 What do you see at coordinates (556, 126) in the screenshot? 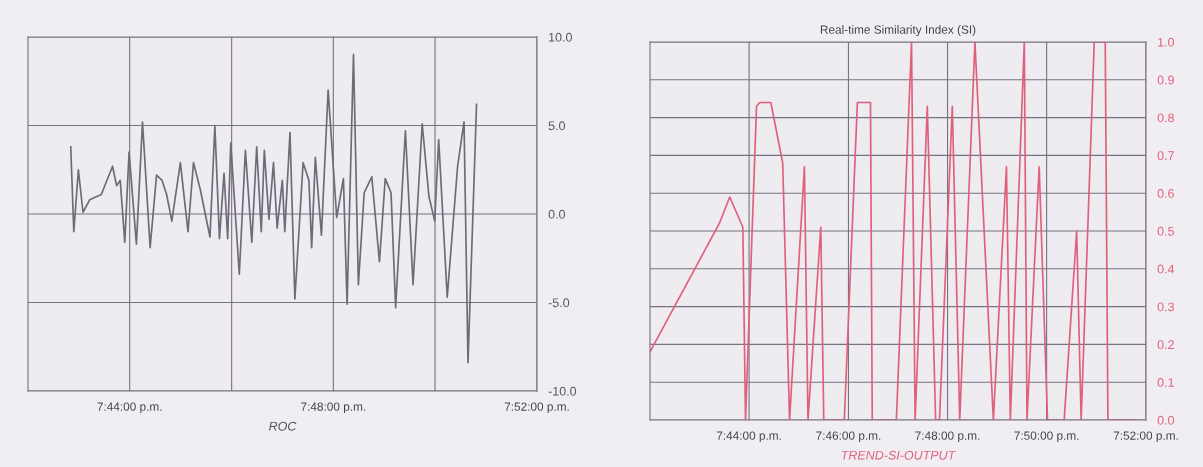
I see `y-tick-label: 5.0` at bounding box center [556, 126].